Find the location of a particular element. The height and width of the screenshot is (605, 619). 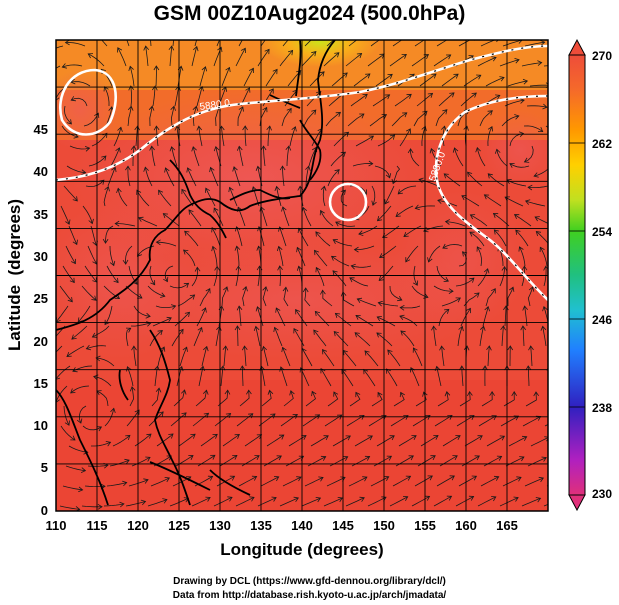

y-tick-label: 5 is located at coordinates (44, 467).